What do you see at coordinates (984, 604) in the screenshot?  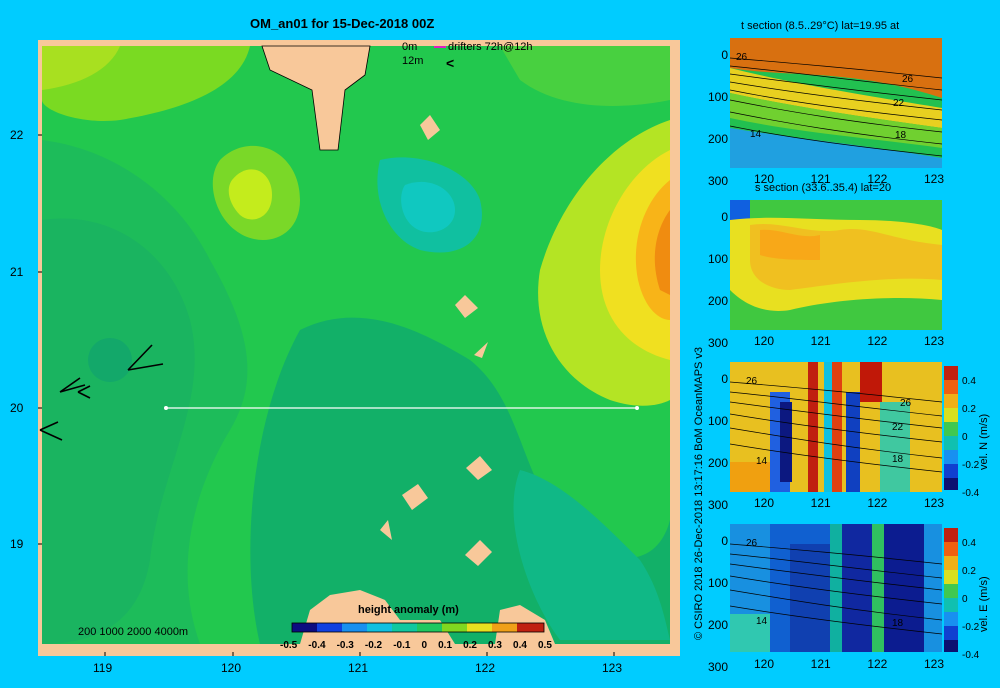 I see `vel-e-label: vel. E (m/s)` at bounding box center [984, 604].